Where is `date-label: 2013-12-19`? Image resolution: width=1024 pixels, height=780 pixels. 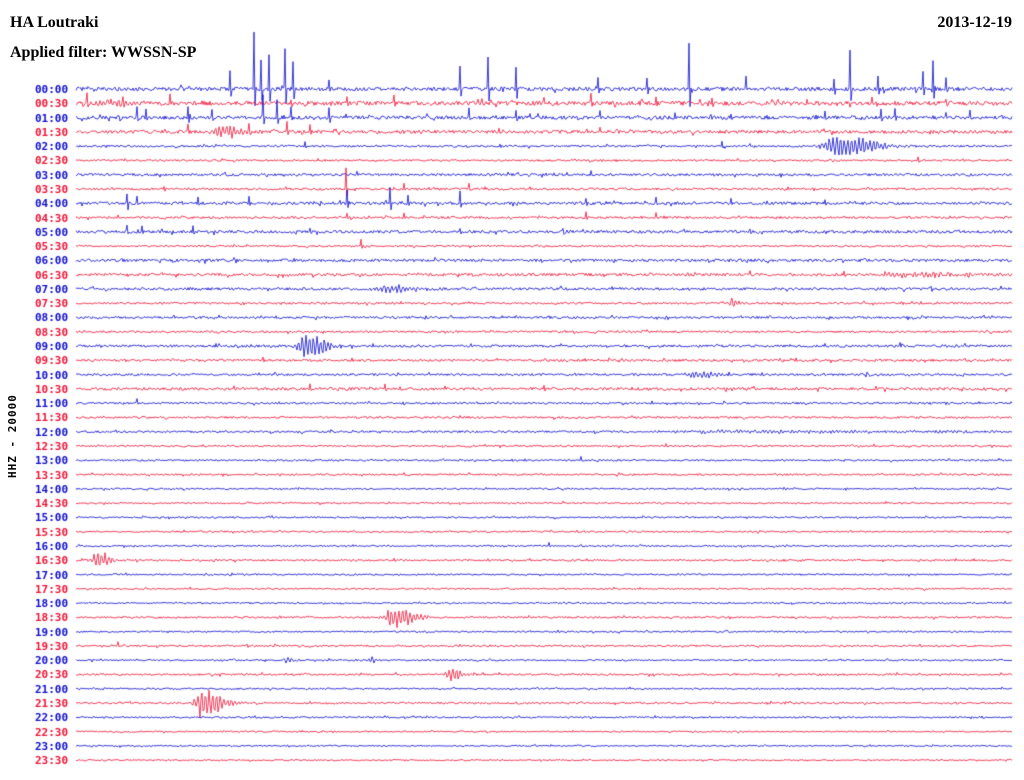
date-label: 2013-12-19 is located at coordinates (974, 22).